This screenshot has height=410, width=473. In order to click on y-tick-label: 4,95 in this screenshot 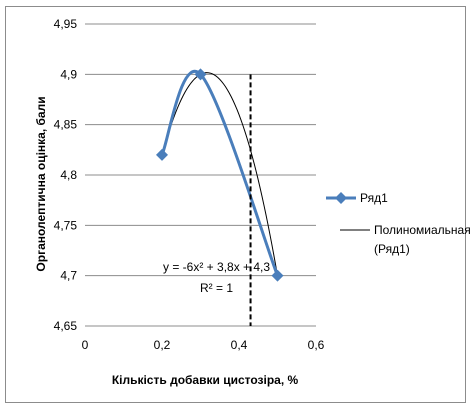, I will do `click(66, 24)`.